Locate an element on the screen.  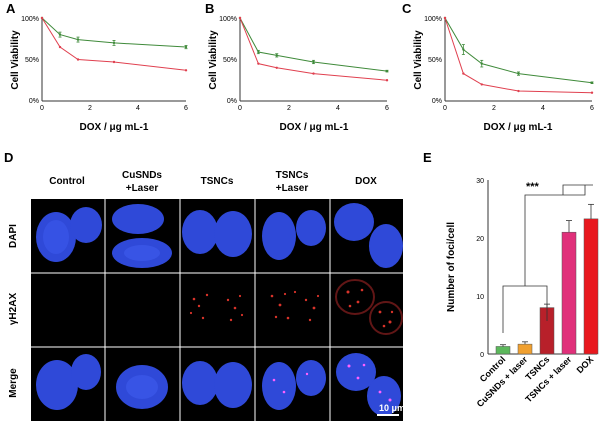
micrograph-dapi-control is located at coordinates (69, 234).